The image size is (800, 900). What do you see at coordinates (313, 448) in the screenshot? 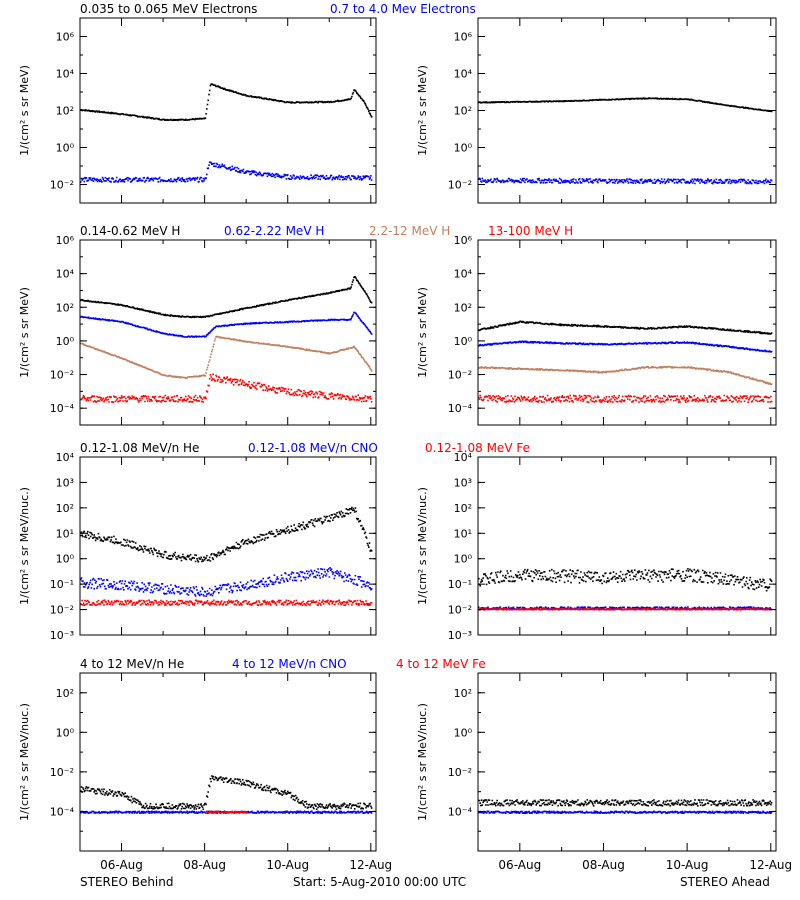
I see `legend-entry: 0.12-1.08 MeV/n CNO` at bounding box center [313, 448].